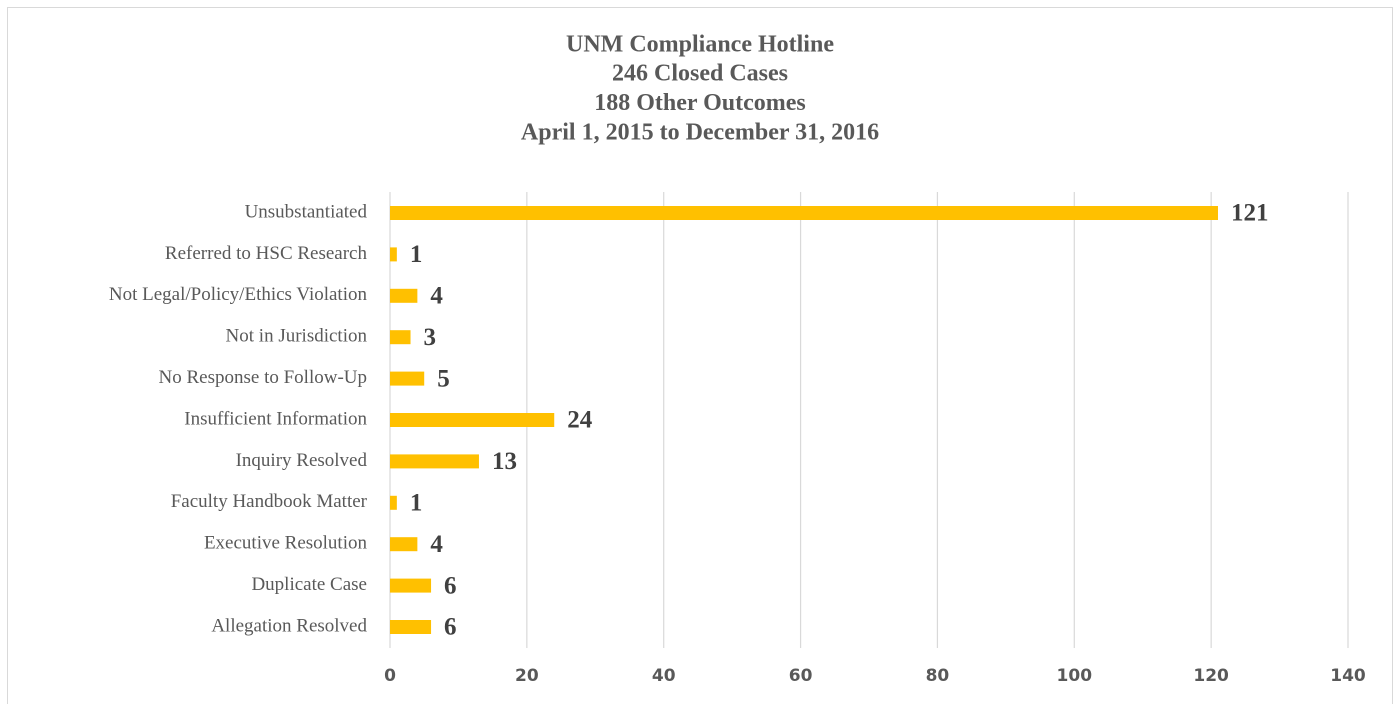 The image size is (1400, 704). I want to click on y-tick-label: No Response to Follow-Up, so click(263, 377).